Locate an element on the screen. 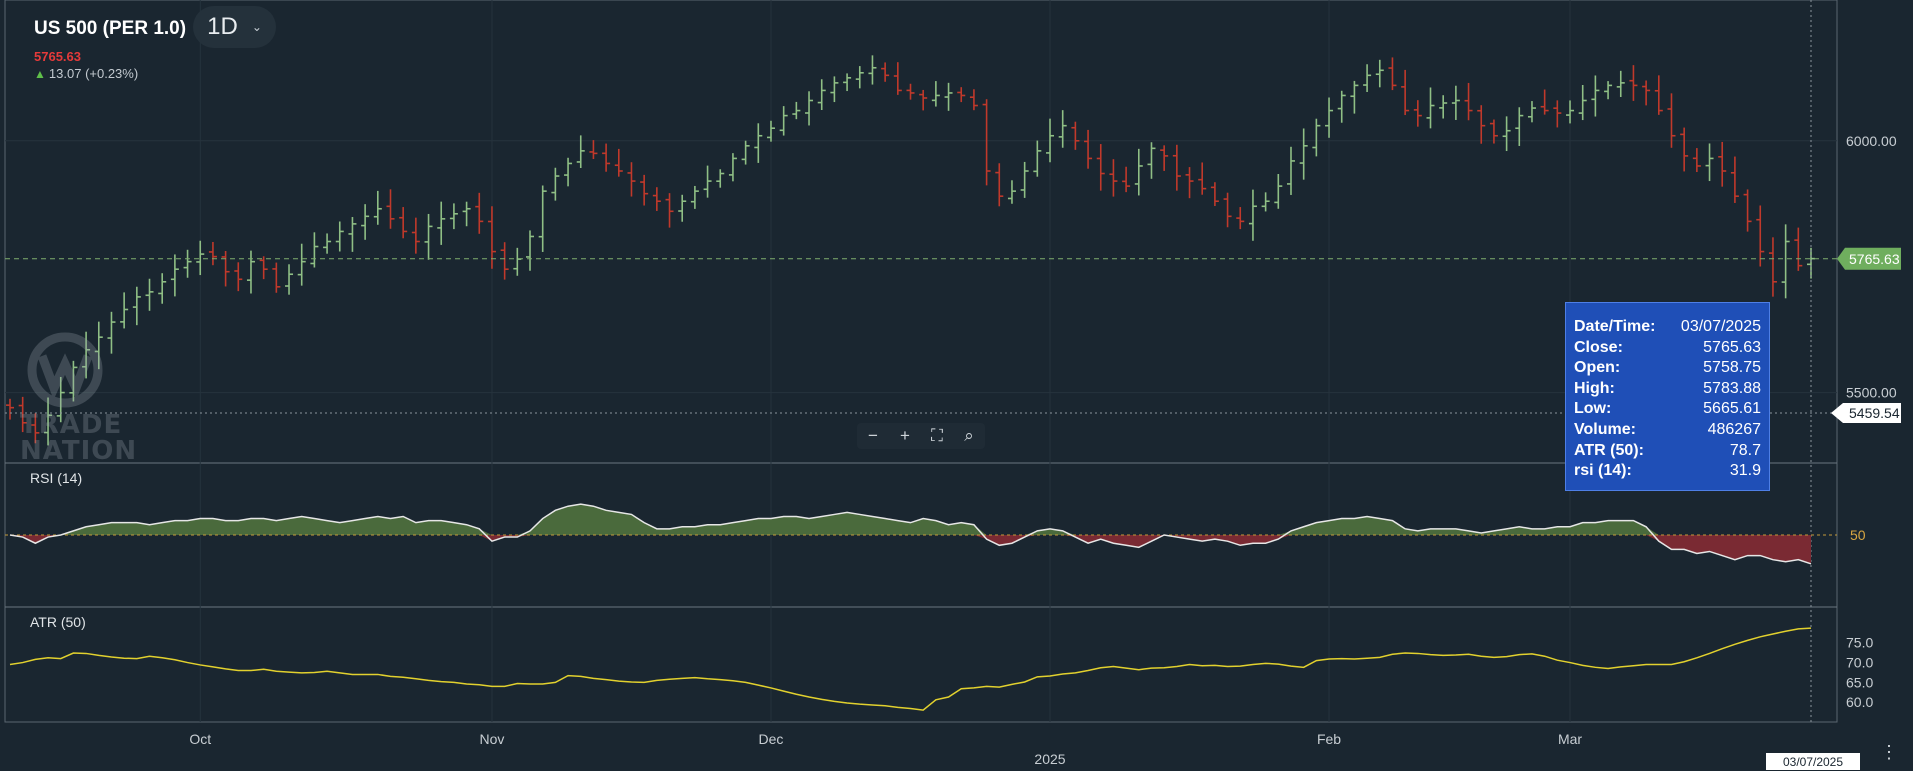  trade-nation-logo: TRADE NATION is located at coordinates (80, 397).